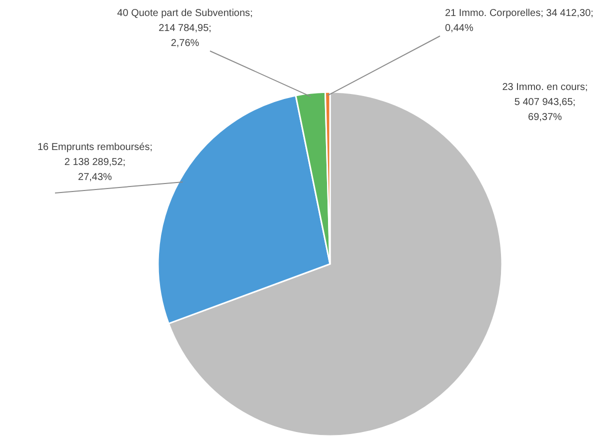 The image size is (601, 436). I want to click on slice-label: 21 Immo. Corporelles; 34 412,30; 0,44%, so click(519, 21).